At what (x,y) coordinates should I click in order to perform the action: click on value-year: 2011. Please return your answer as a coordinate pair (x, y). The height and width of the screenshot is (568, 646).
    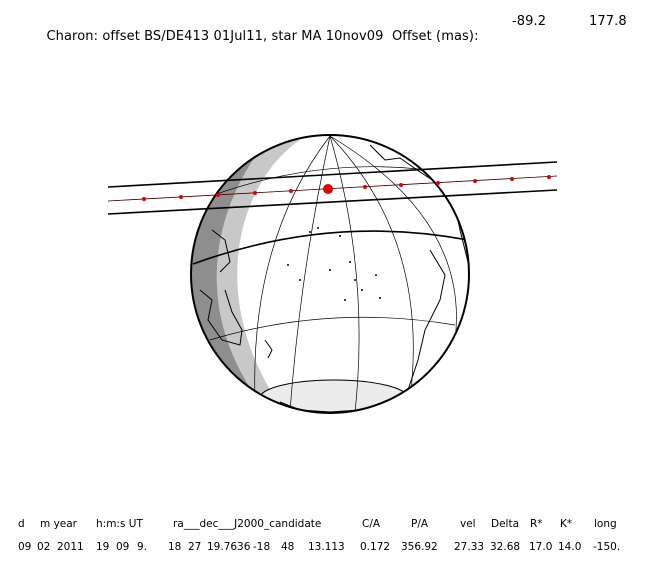
    Looking at the image, I should click on (70, 547).